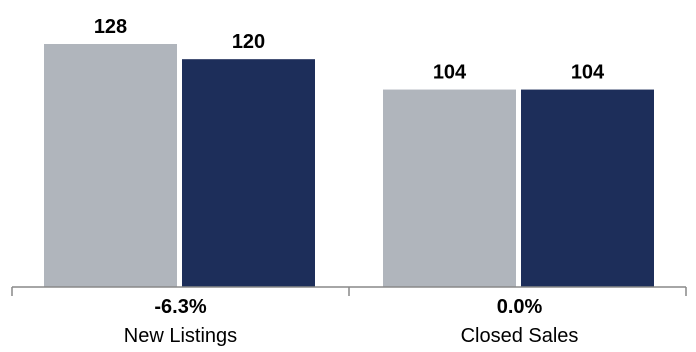 The image size is (696, 352). What do you see at coordinates (588, 73) in the screenshot?
I see `value-label-2-2: 104` at bounding box center [588, 73].